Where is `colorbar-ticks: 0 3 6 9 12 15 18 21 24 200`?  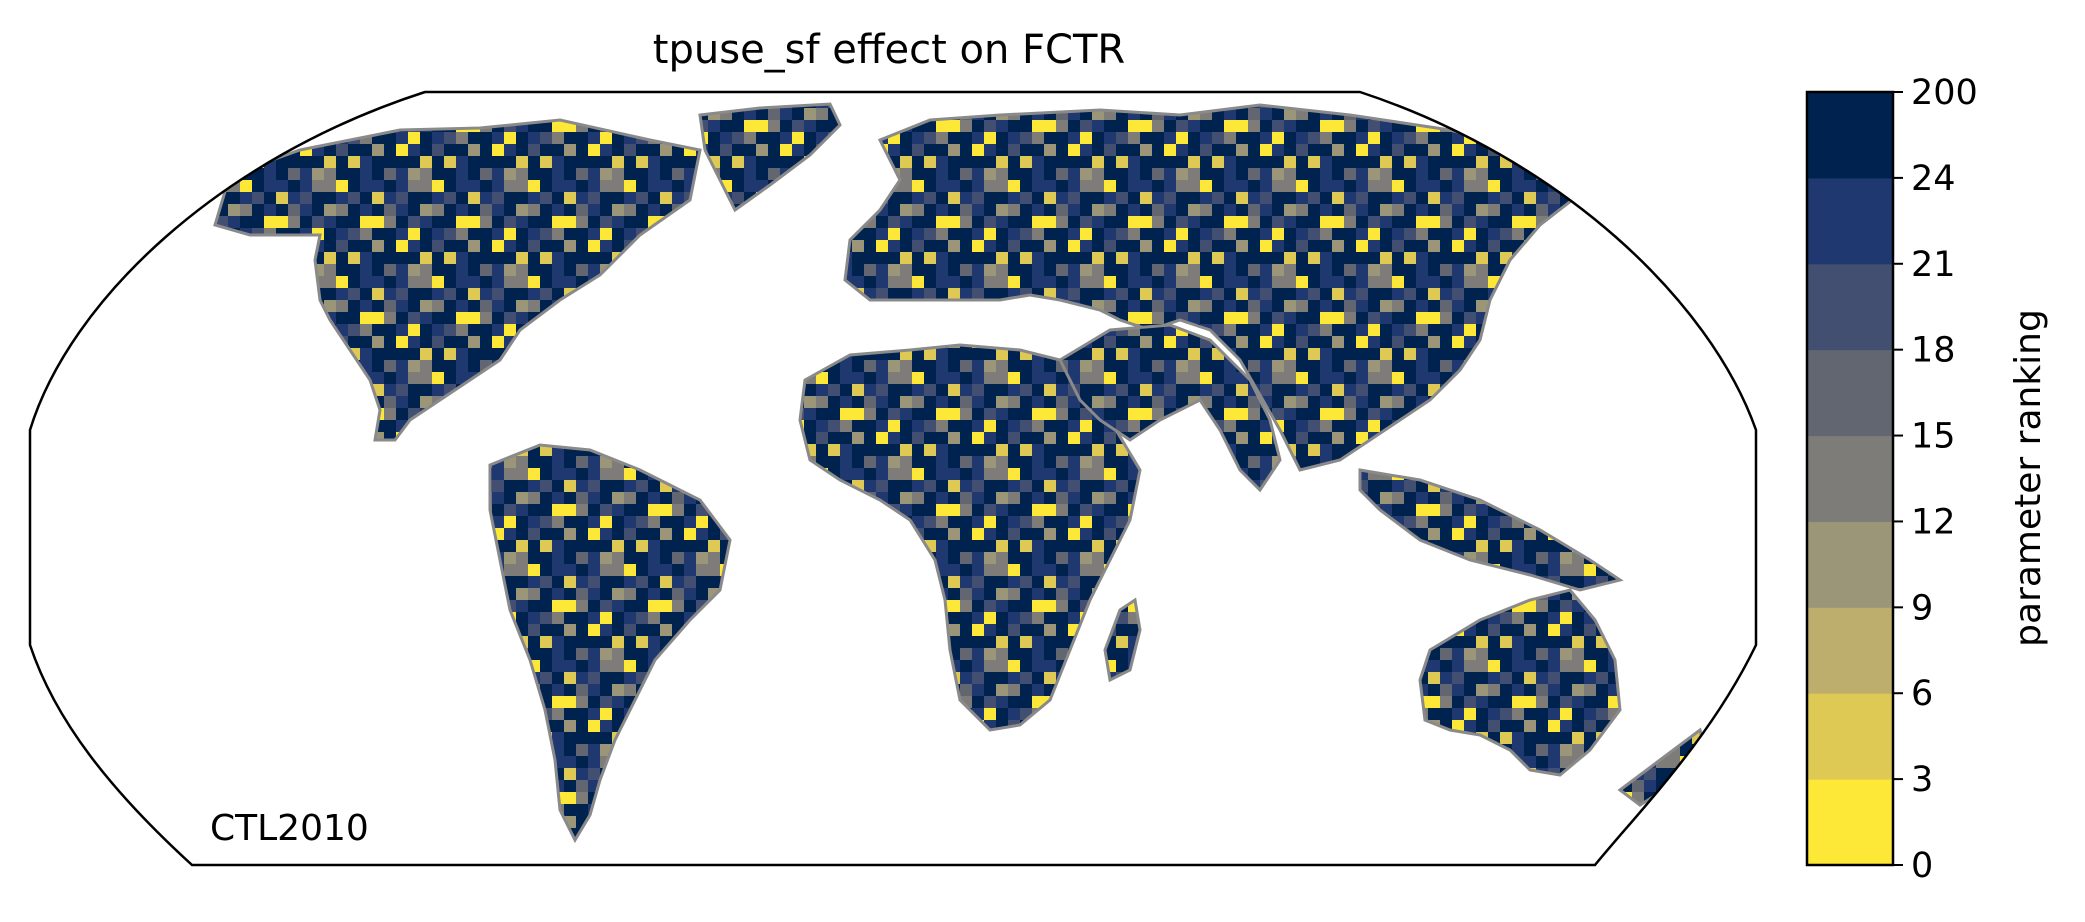
colorbar-ticks: 0 3 6 9 12 15 18 21 24 200 is located at coordinates (1935, 479).